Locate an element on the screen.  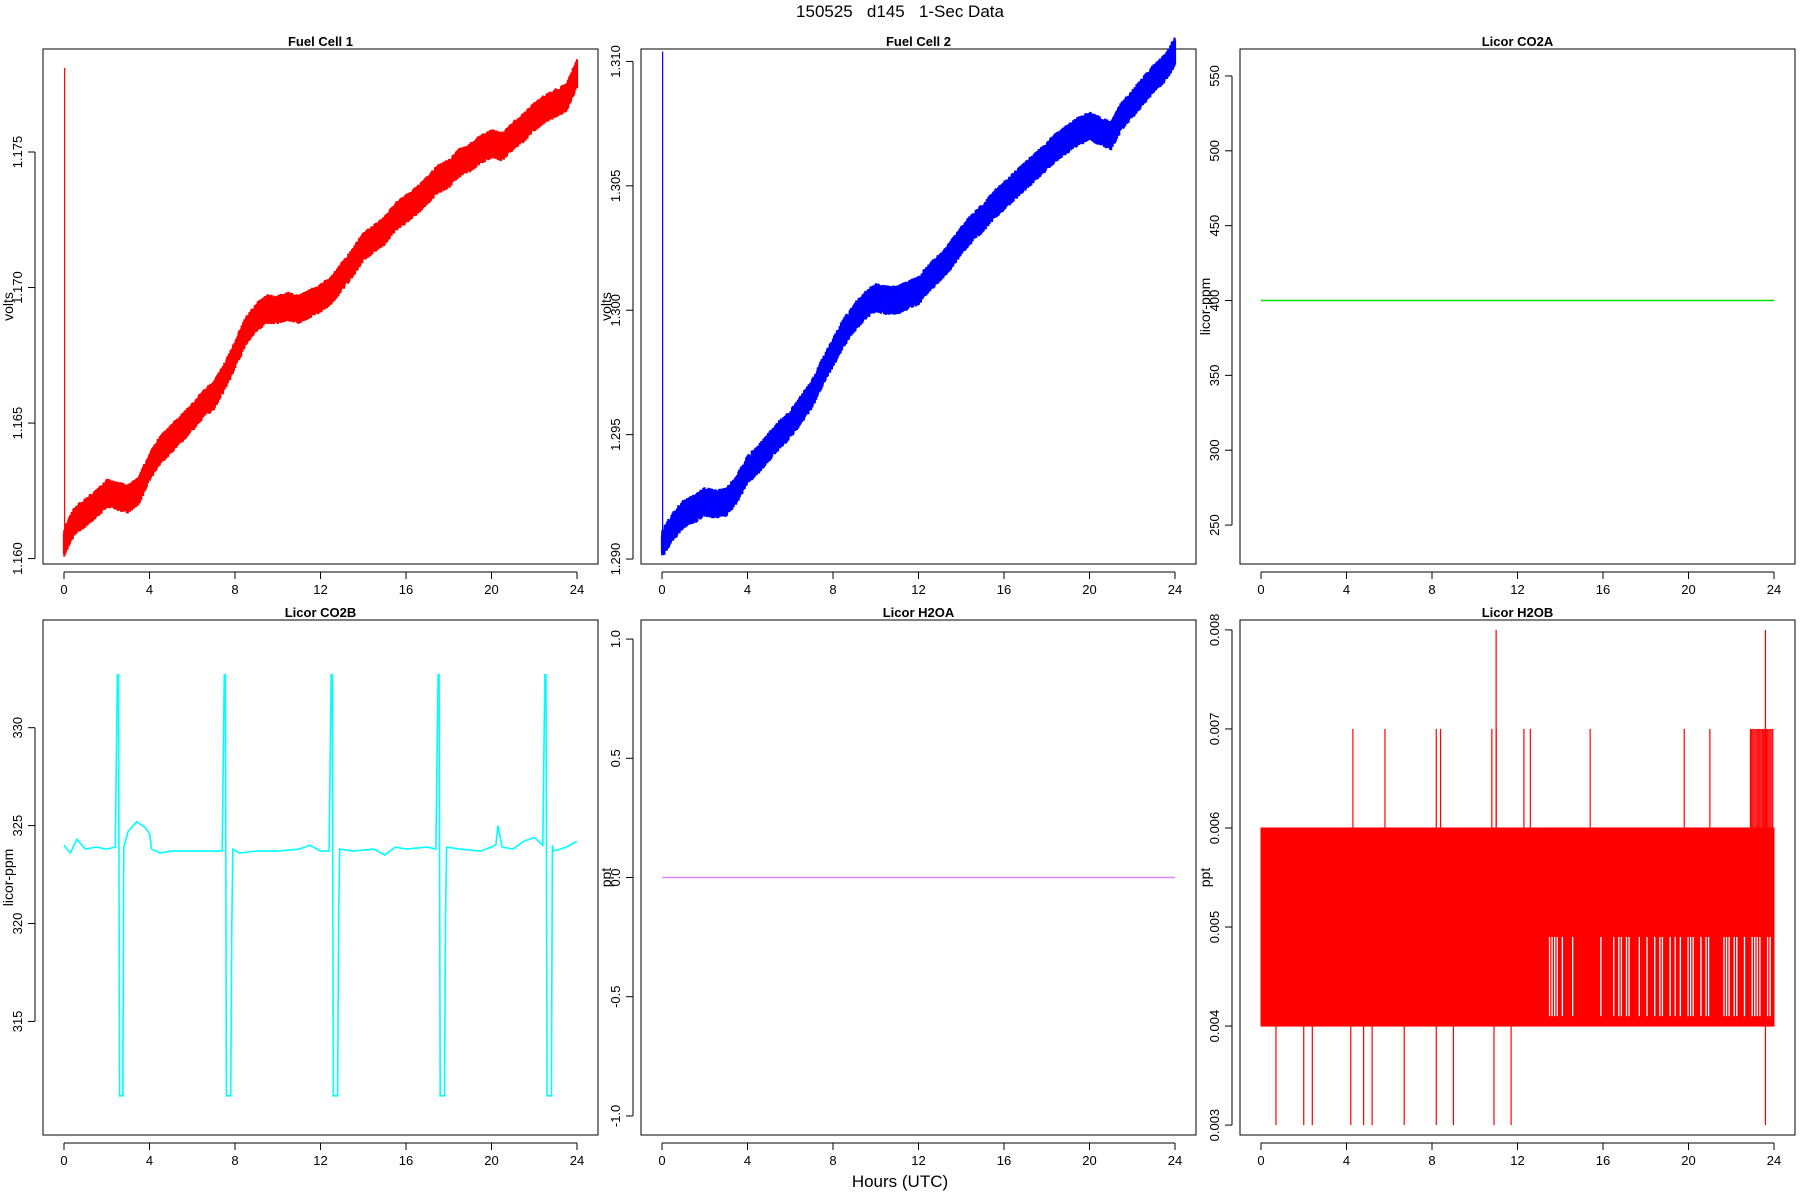
y-tick-label: 0.003 is located at coordinates (1214, 1125).